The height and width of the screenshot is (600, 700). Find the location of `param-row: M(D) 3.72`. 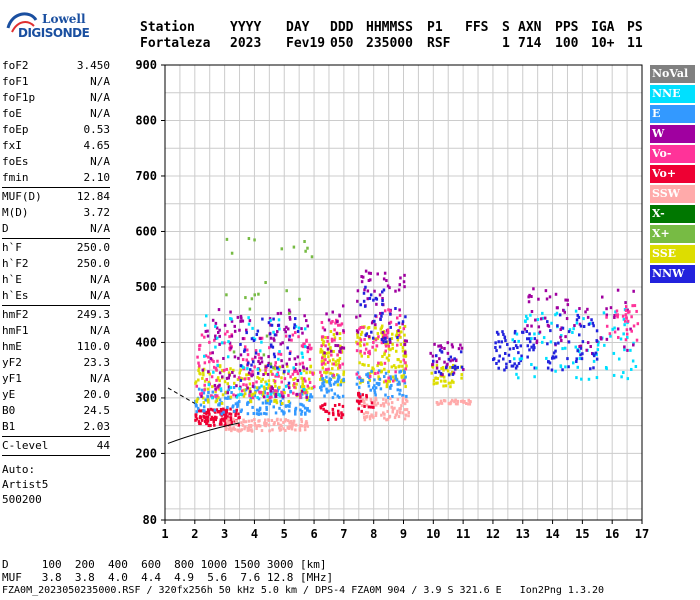

param-row: M(D) 3.72 is located at coordinates (56, 213).